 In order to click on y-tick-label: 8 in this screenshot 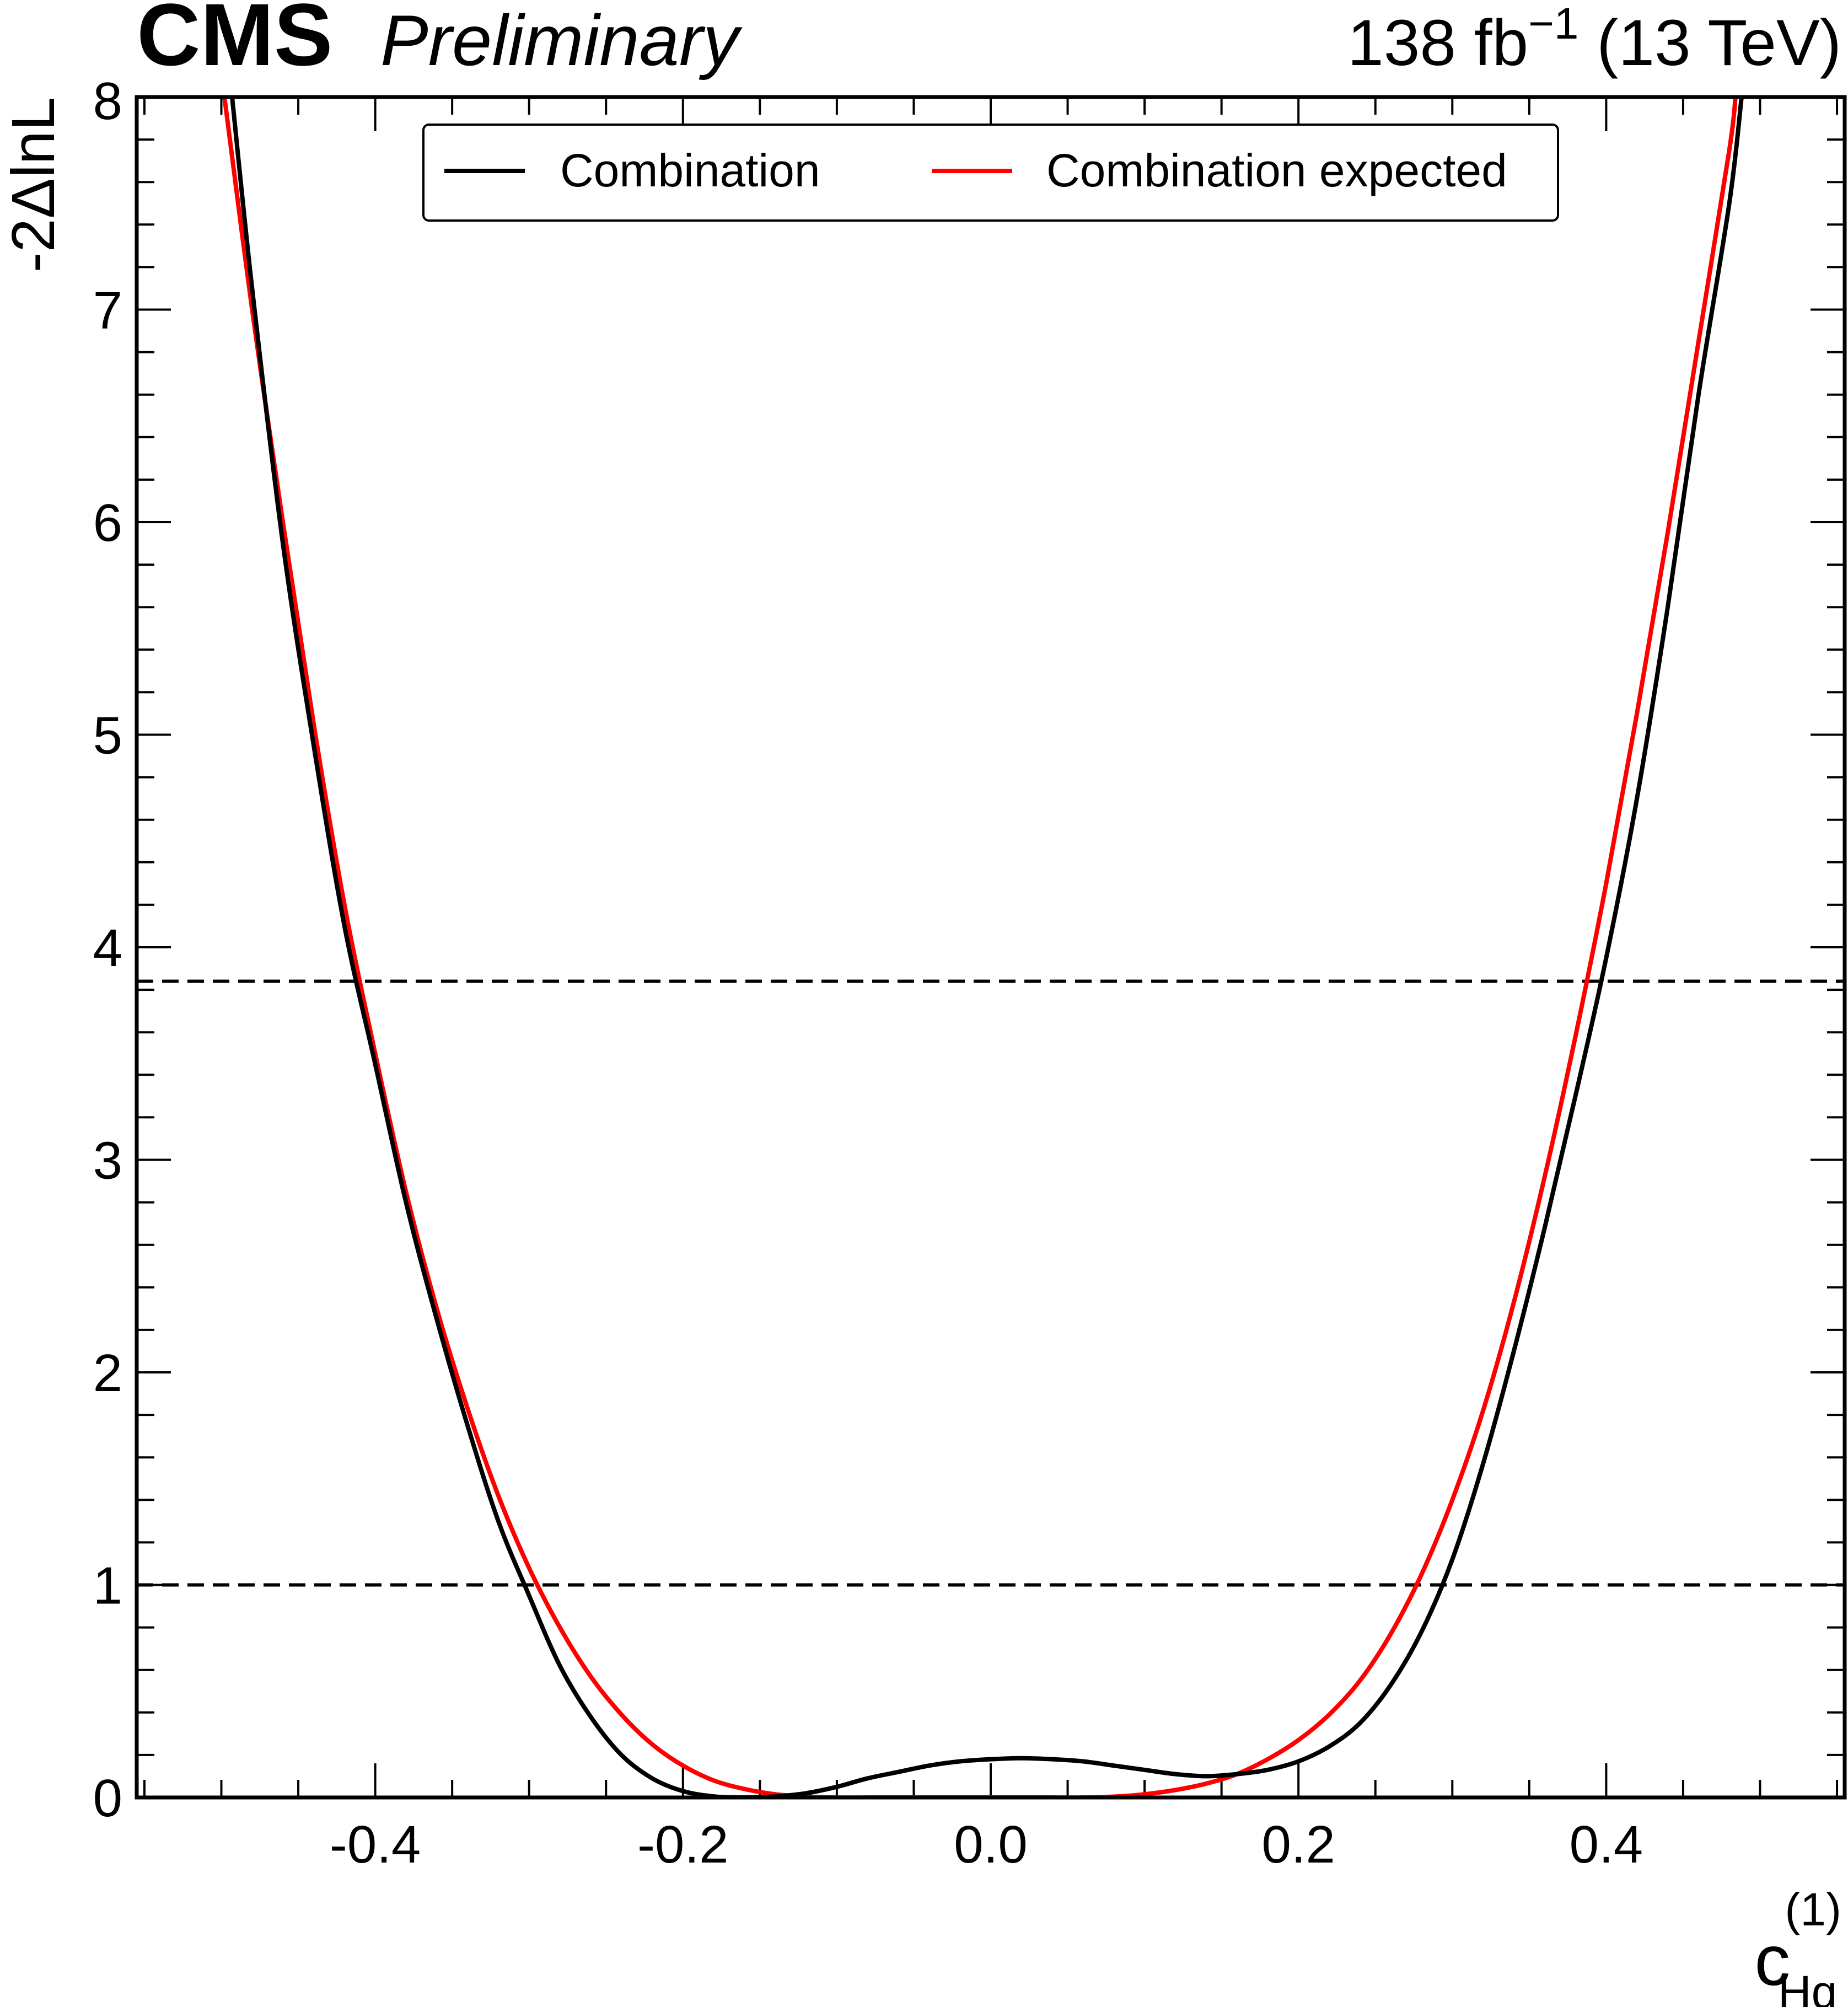, I will do `click(107, 102)`.